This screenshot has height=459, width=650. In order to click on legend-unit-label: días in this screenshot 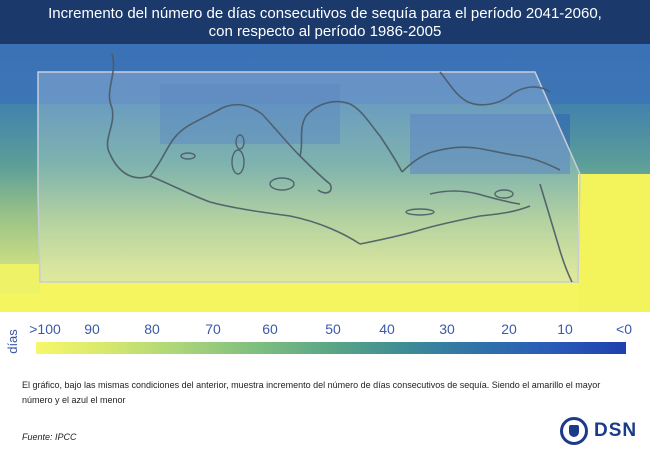, I will do `click(13, 342)`.